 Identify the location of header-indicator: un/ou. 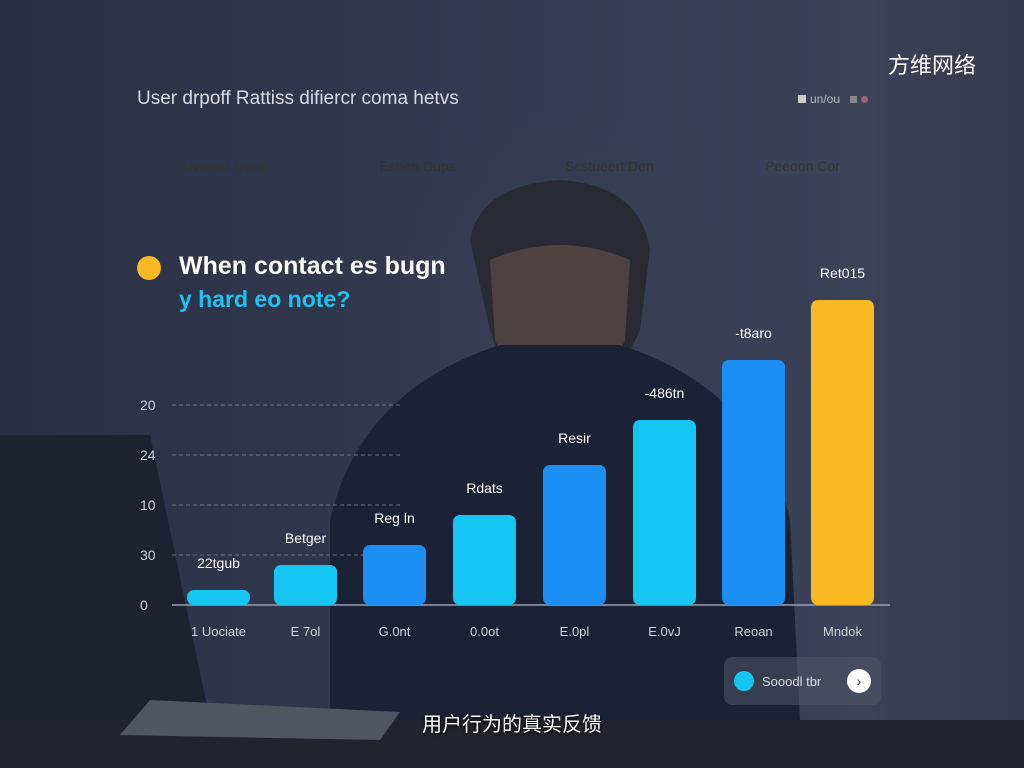
(833, 99).